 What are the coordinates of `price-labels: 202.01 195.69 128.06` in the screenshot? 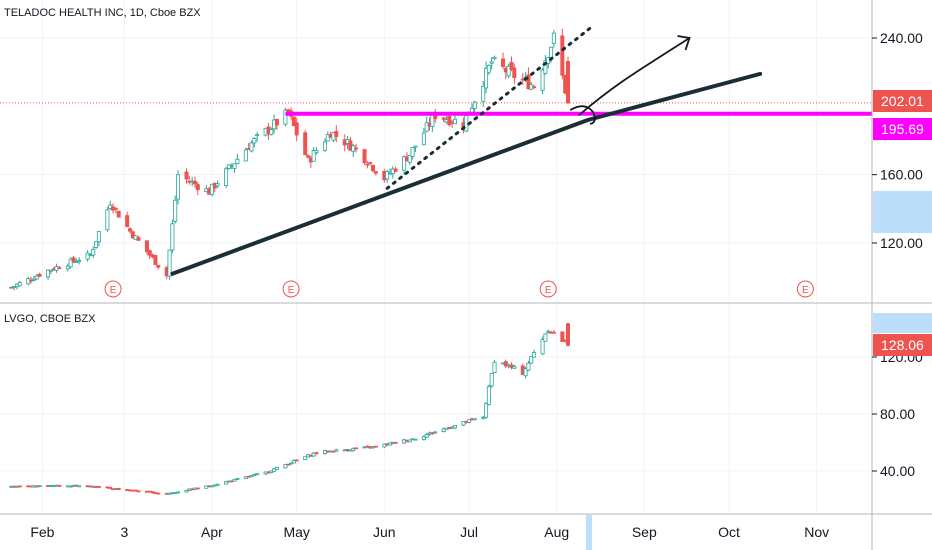 It's located at (902, 223).